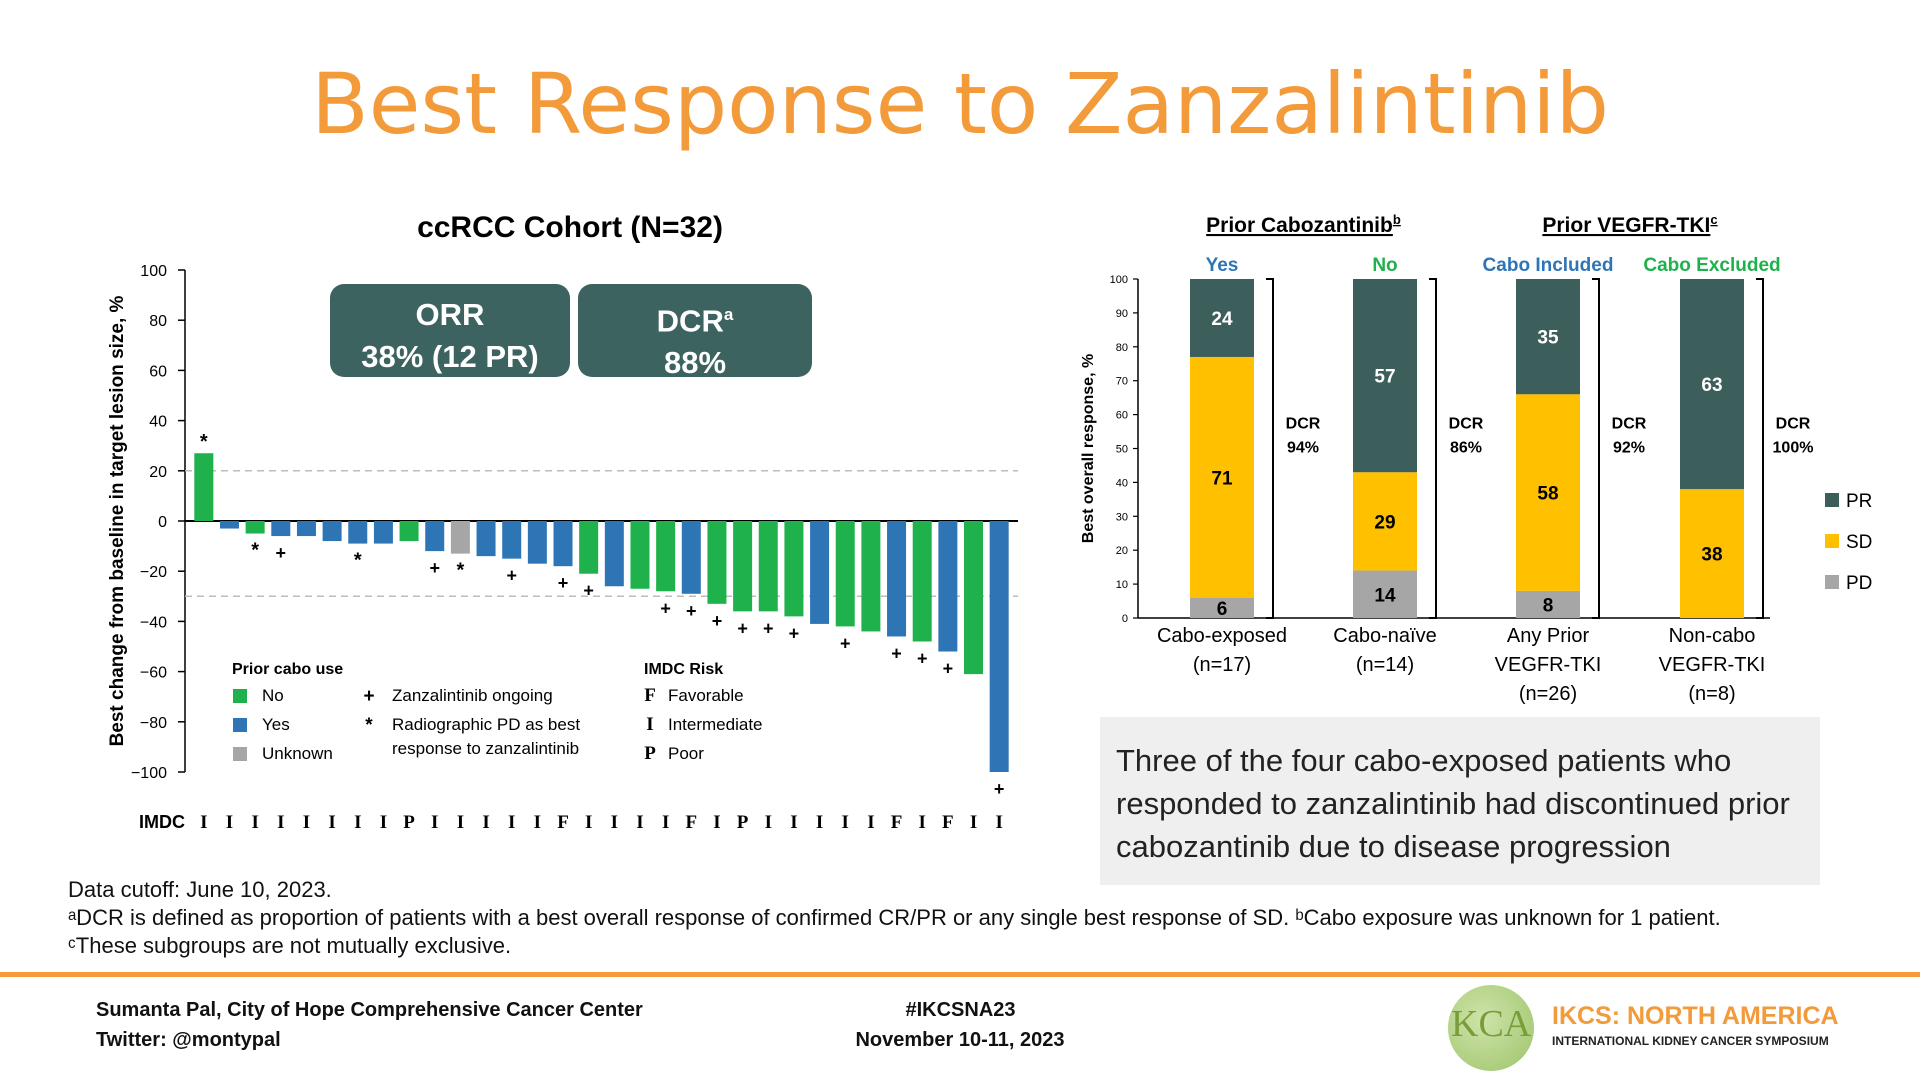  I want to click on stacked-y-tick-label: 50, so click(1122, 450).